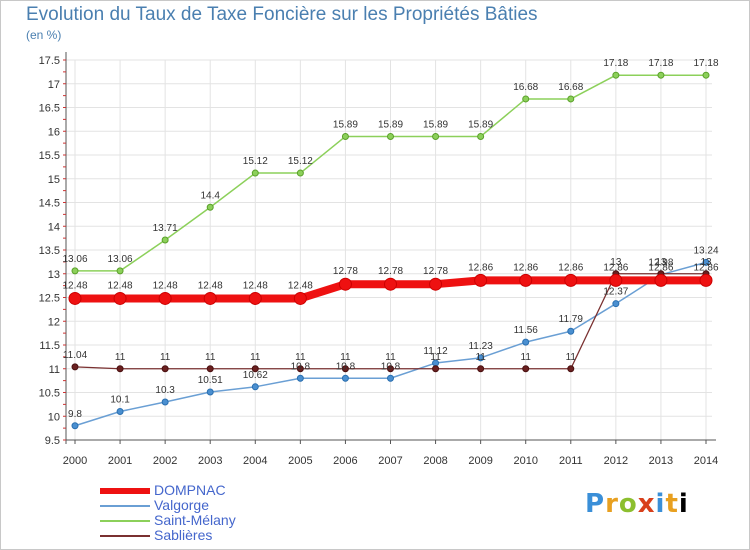 This screenshot has height=550, width=750. What do you see at coordinates (182, 505) in the screenshot?
I see `legend-label-valgorge: Valgorge` at bounding box center [182, 505].